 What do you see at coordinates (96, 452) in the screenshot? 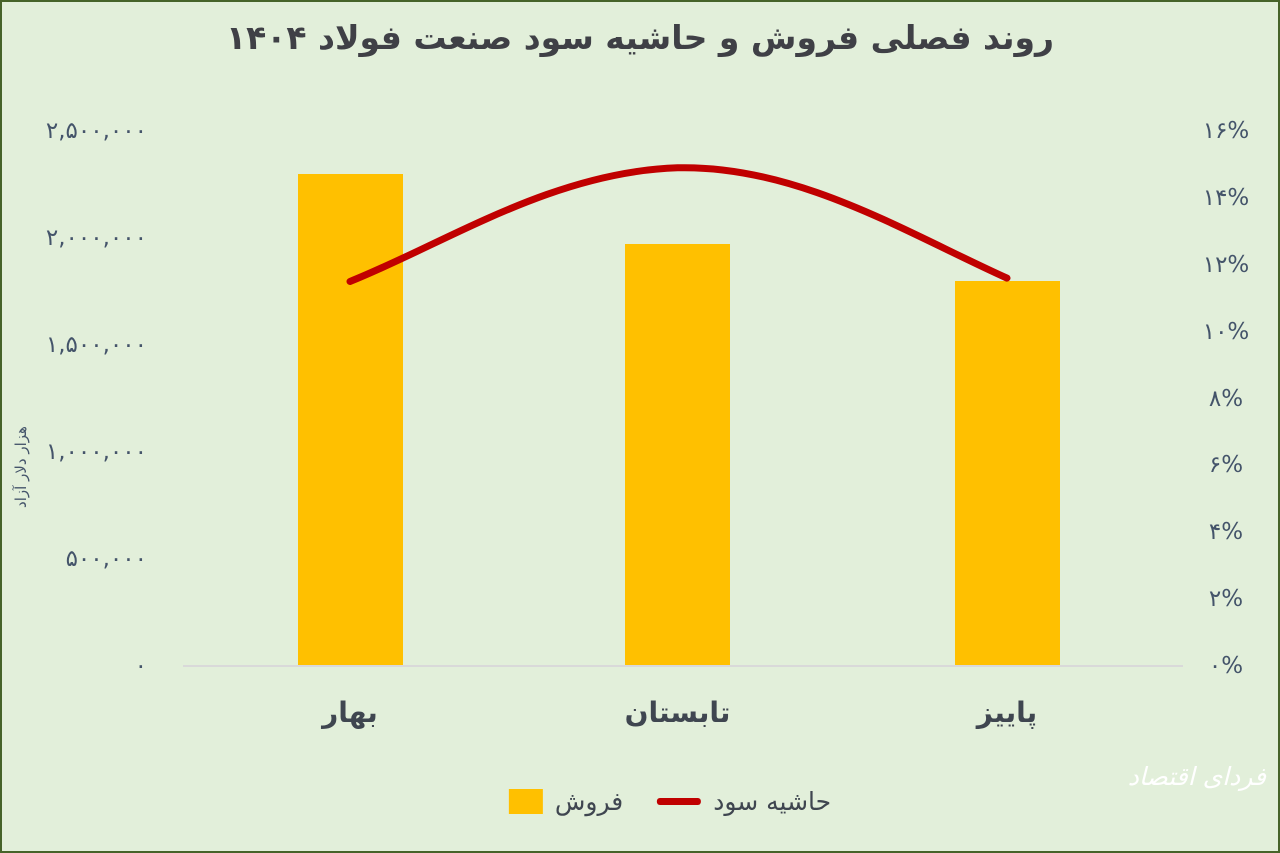
I see `left-axis-tick: ۱,۰۰۰,۰۰۰` at bounding box center [96, 452].